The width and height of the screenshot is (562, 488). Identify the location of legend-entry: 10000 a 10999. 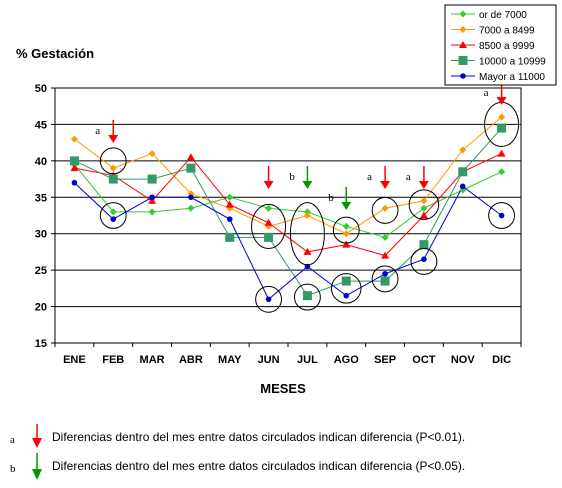
(512, 62).